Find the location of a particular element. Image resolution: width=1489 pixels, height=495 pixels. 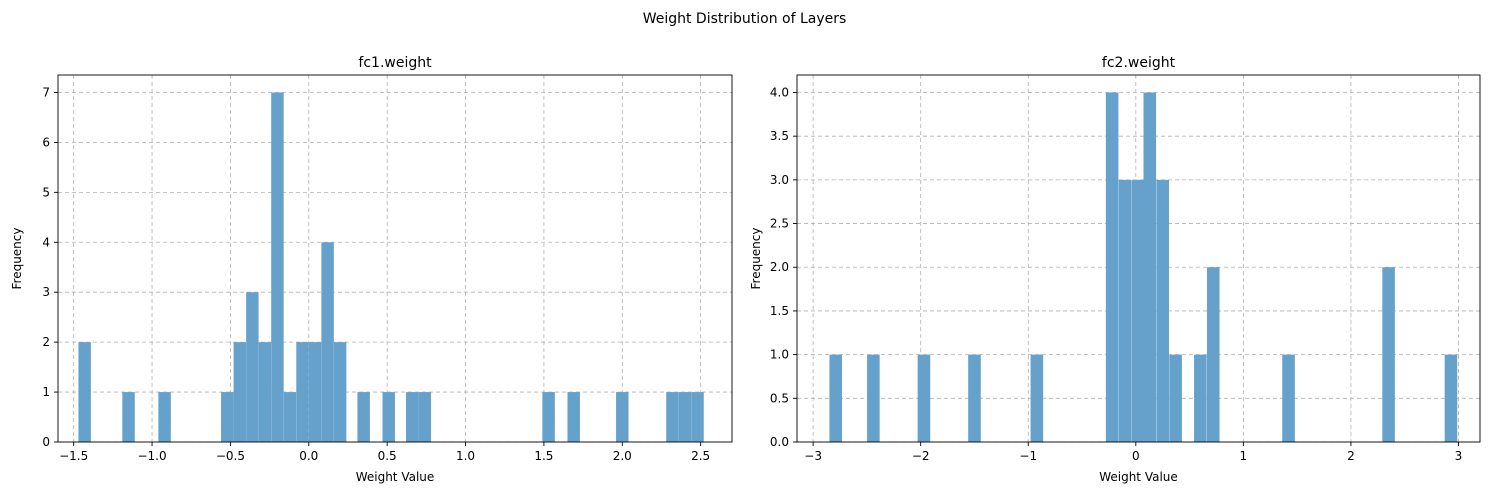

y-tick-label: 7 is located at coordinates (46, 92).